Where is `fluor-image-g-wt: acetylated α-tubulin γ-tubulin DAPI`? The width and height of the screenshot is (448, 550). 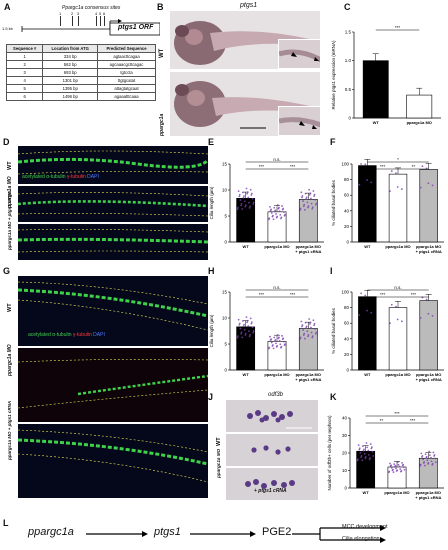 fluor-image-g-wt: acetylated α-tubulin γ-tubulin DAPI is located at coordinates (113, 311).